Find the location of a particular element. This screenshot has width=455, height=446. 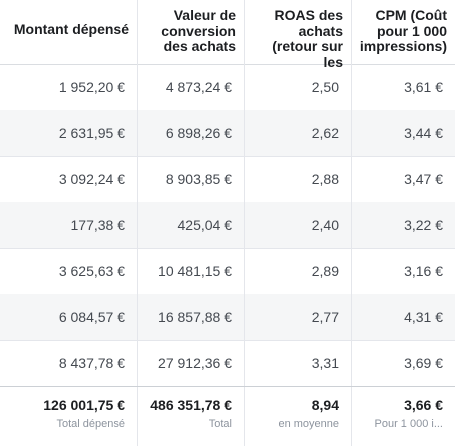

table-row: 6 084,57 € 16 857,88 € 2,77 4,31 € is located at coordinates (227, 317).